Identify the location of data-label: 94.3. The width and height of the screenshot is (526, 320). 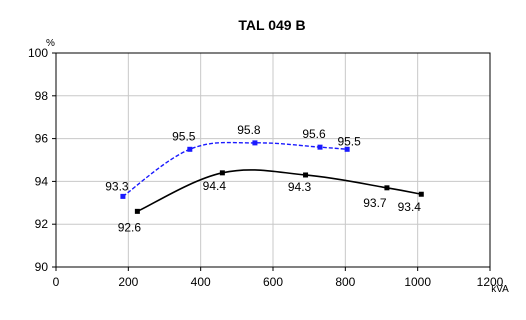
(300, 187).